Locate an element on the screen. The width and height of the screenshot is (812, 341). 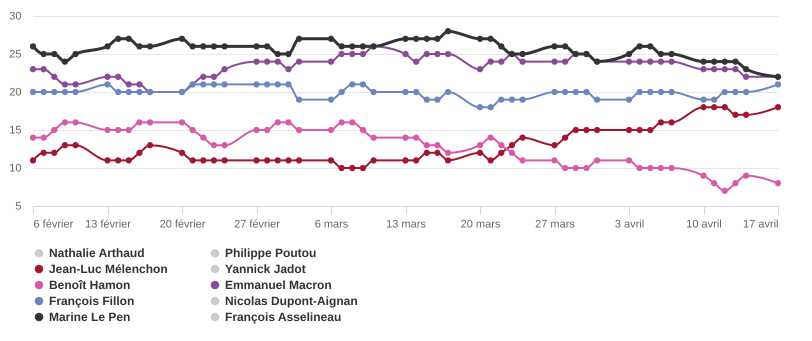
x-tick-label: 3 avril is located at coordinates (629, 224).